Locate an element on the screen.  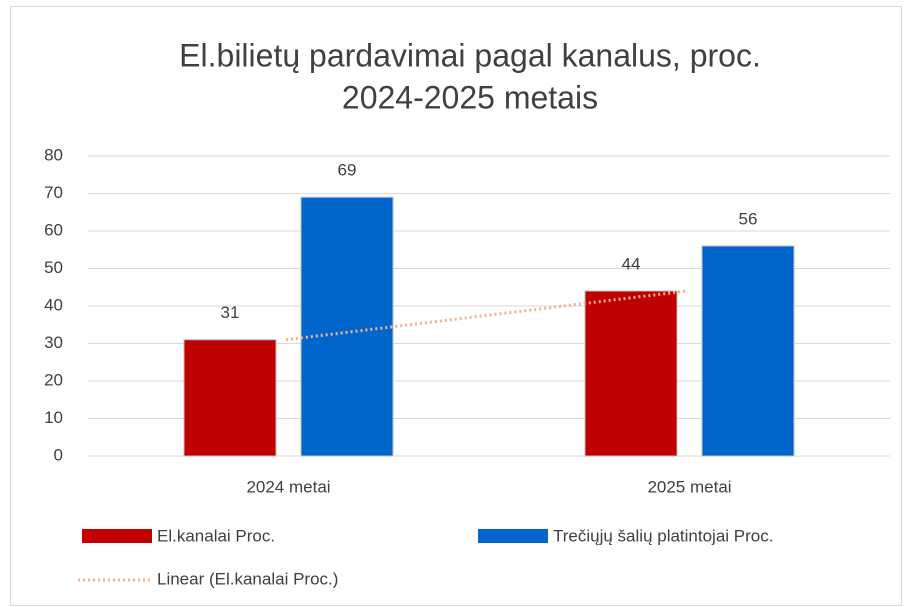
y-tick-label: 60 is located at coordinates (53, 229).